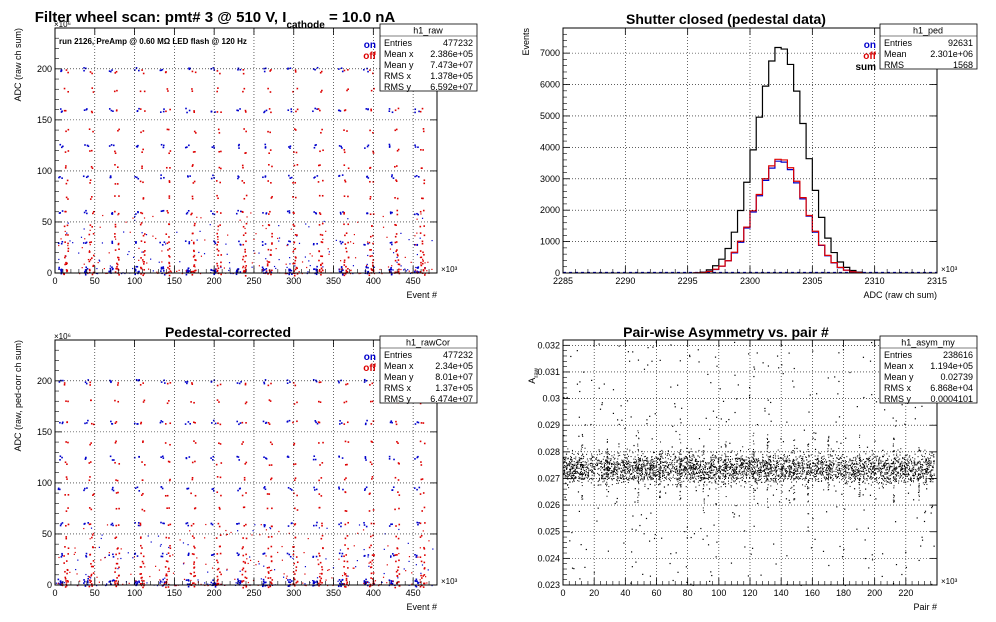 This screenshot has height=622, width=996. What do you see at coordinates (550, 179) in the screenshot?
I see `y-tick-label: 3000` at bounding box center [550, 179].